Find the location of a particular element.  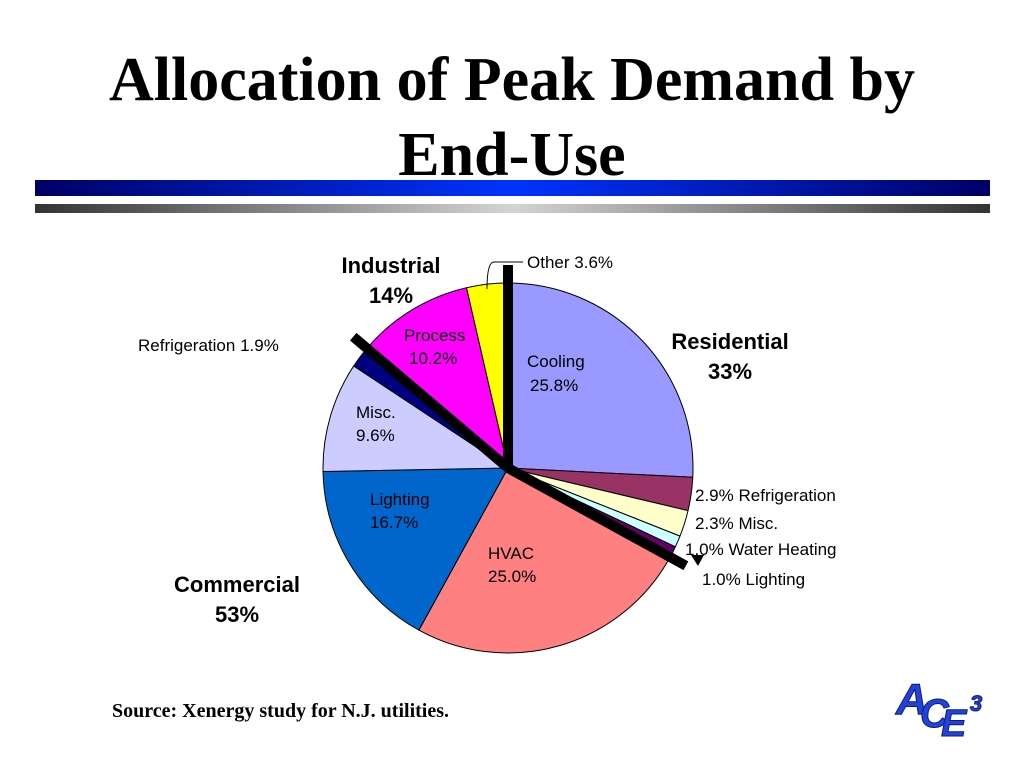

slice-label-commercial-lighting: Lighting is located at coordinates (400, 499).